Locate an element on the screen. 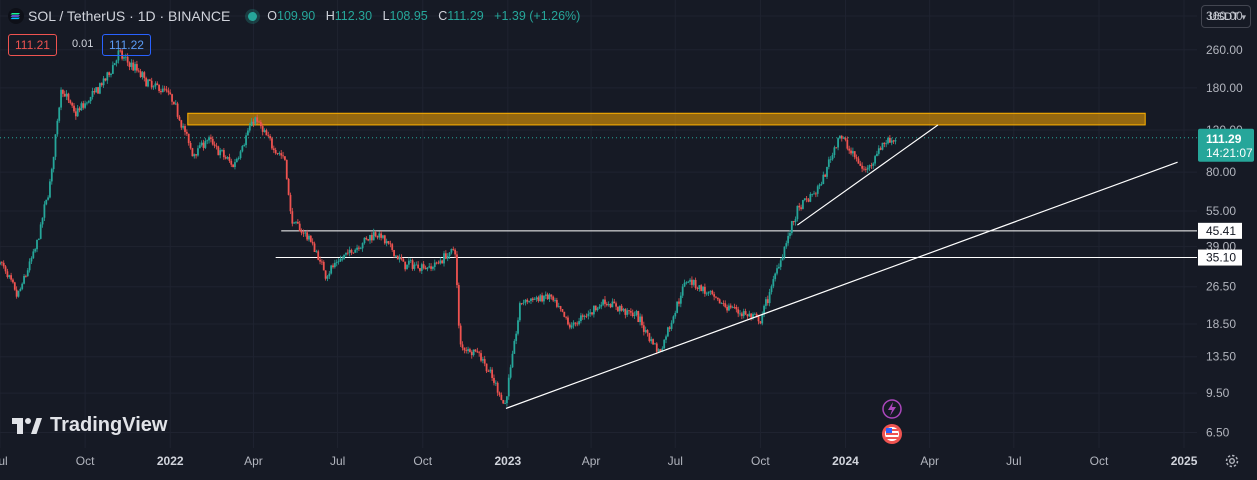  symbol-title: SOL / TetherUS · 1D · BINANCE is located at coordinates (129, 16).